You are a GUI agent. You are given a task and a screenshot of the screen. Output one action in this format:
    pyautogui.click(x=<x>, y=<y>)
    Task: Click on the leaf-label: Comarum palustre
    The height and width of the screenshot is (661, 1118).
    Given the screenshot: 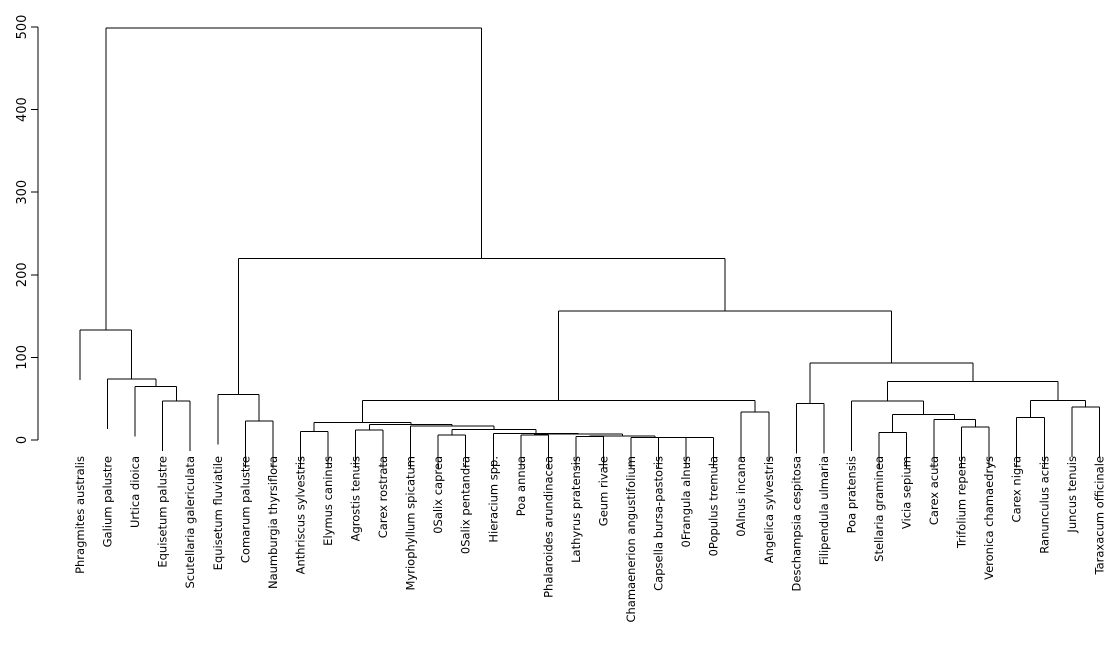 What is the action you would take?
    pyautogui.click(x=245, y=509)
    